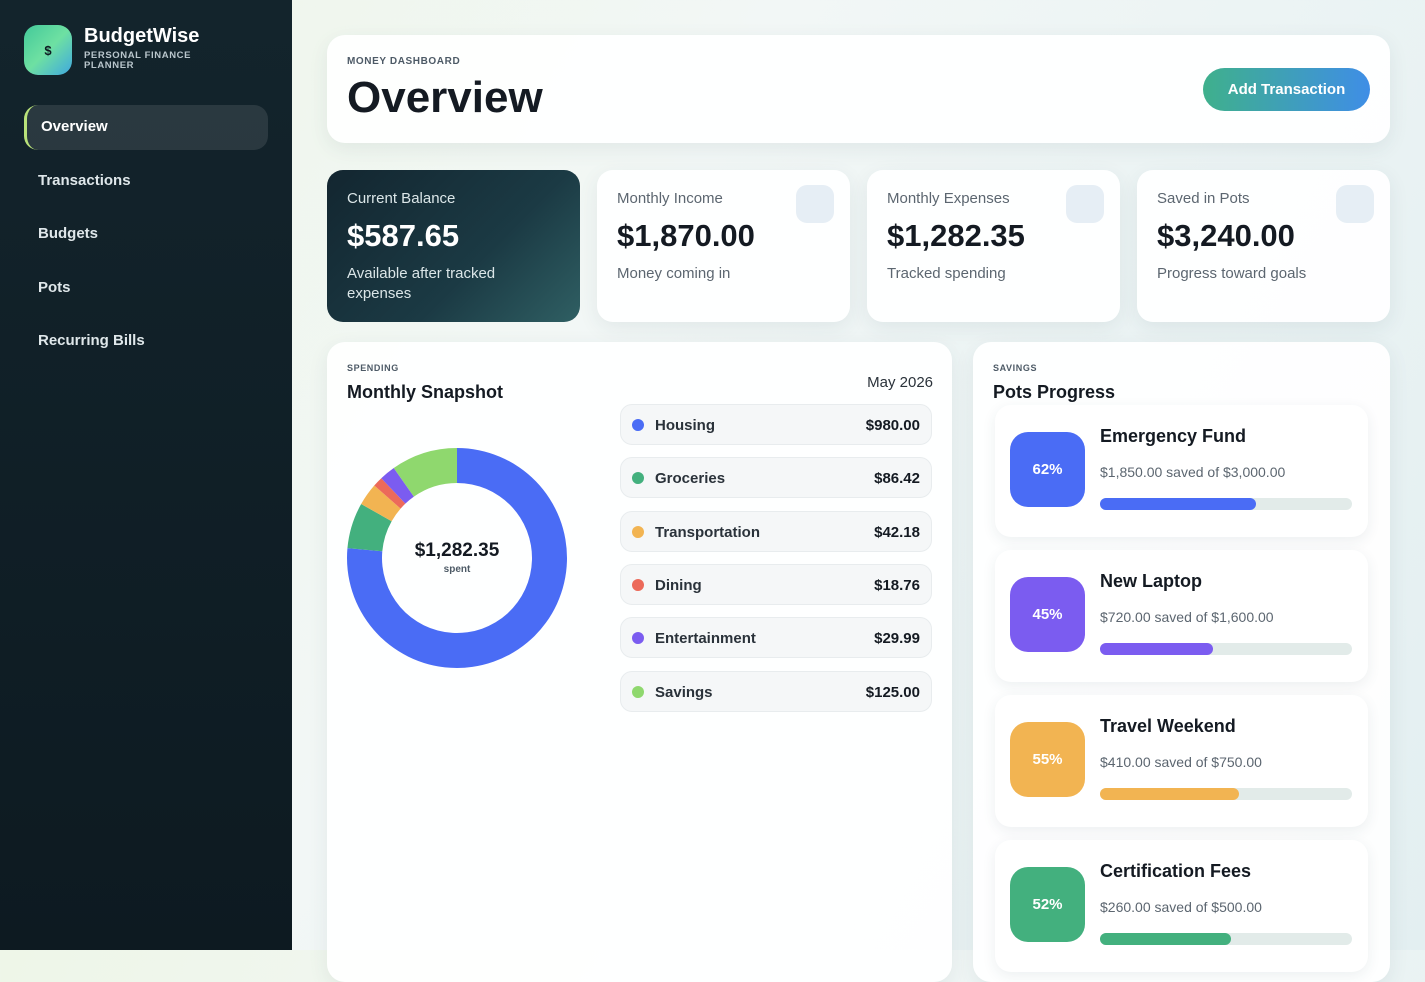 Image resolution: width=1425 pixels, height=982 pixels. Describe the element at coordinates (457, 569) in the screenshot. I see `donut-total-note: spent` at that location.